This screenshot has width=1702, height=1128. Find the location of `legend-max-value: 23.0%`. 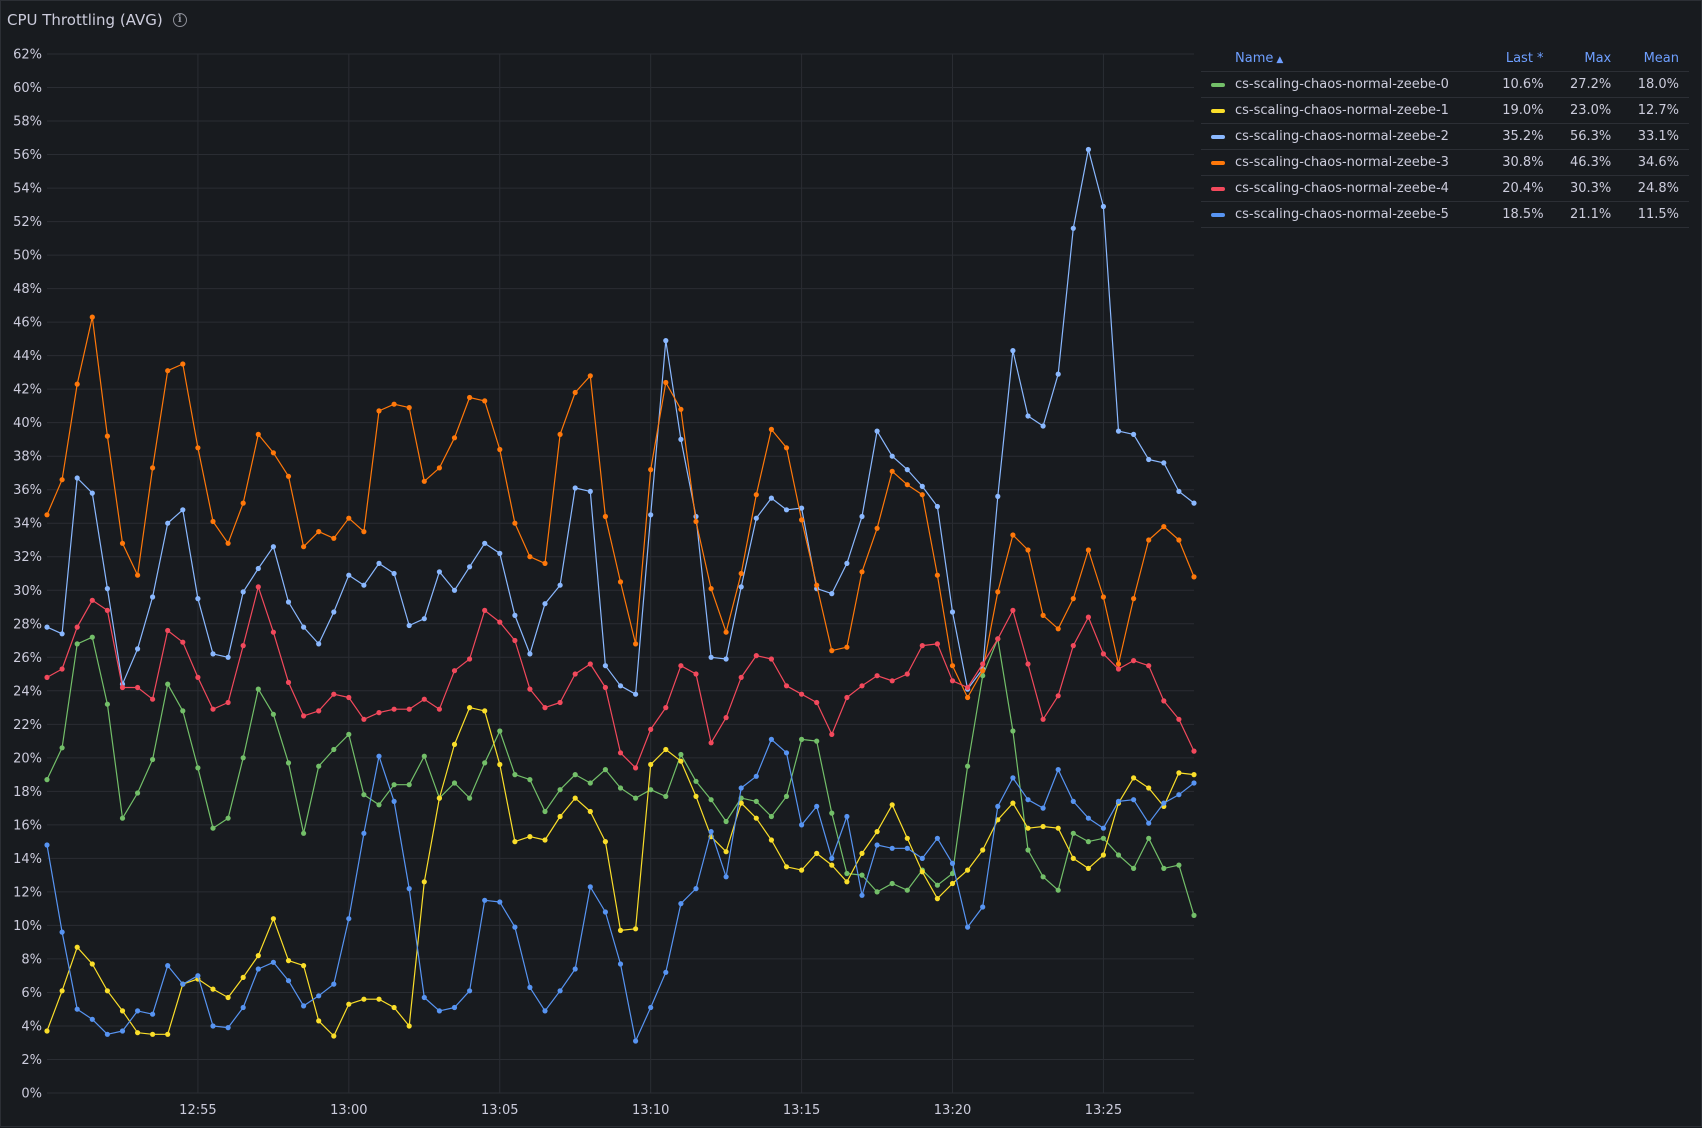

legend-max-value: 23.0% is located at coordinates (1587, 110).